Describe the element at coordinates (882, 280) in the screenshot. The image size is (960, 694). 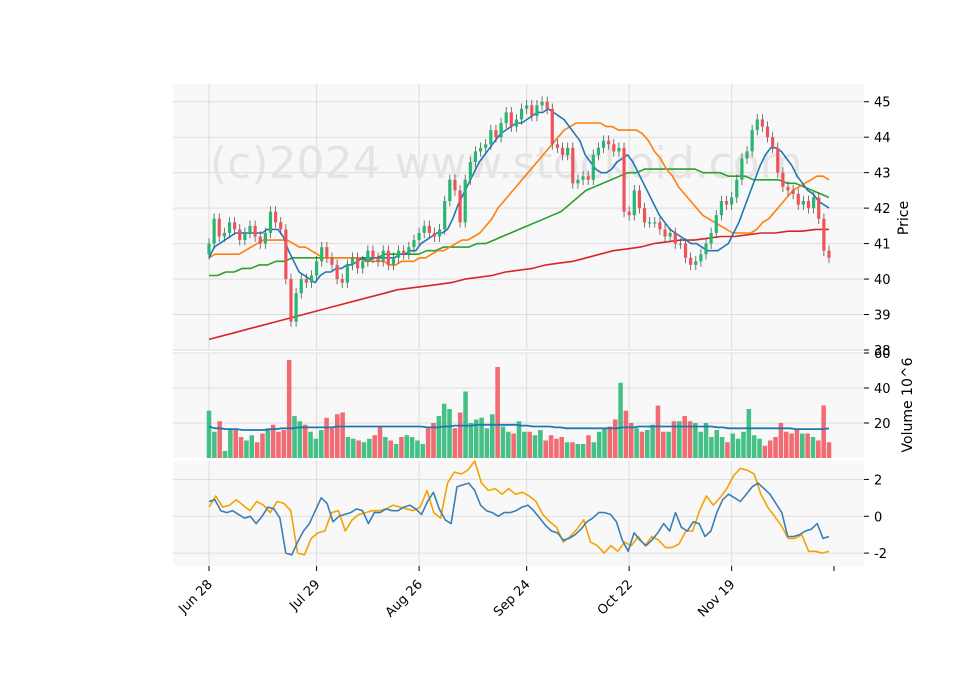
I see `y-tick-label: 40` at that location.